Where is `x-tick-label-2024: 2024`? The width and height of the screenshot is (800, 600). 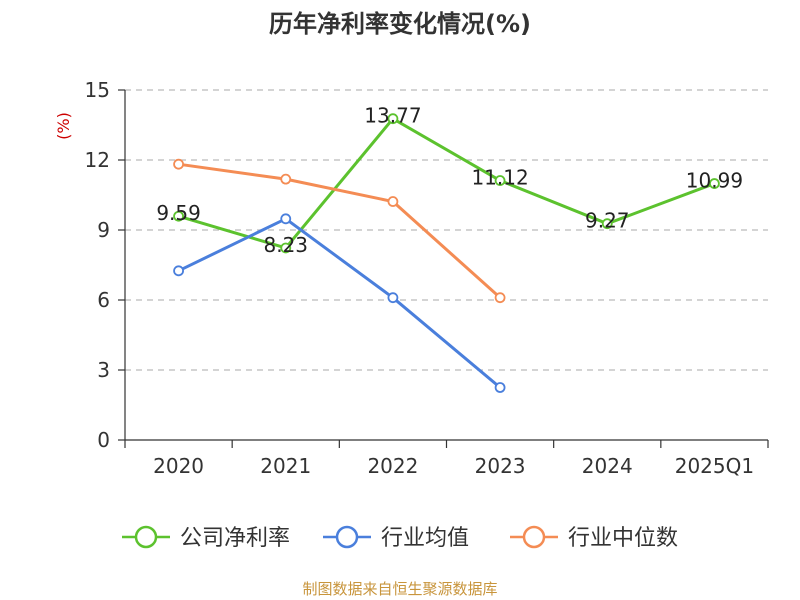
x-tick-label-2024: 2024 is located at coordinates (607, 466).